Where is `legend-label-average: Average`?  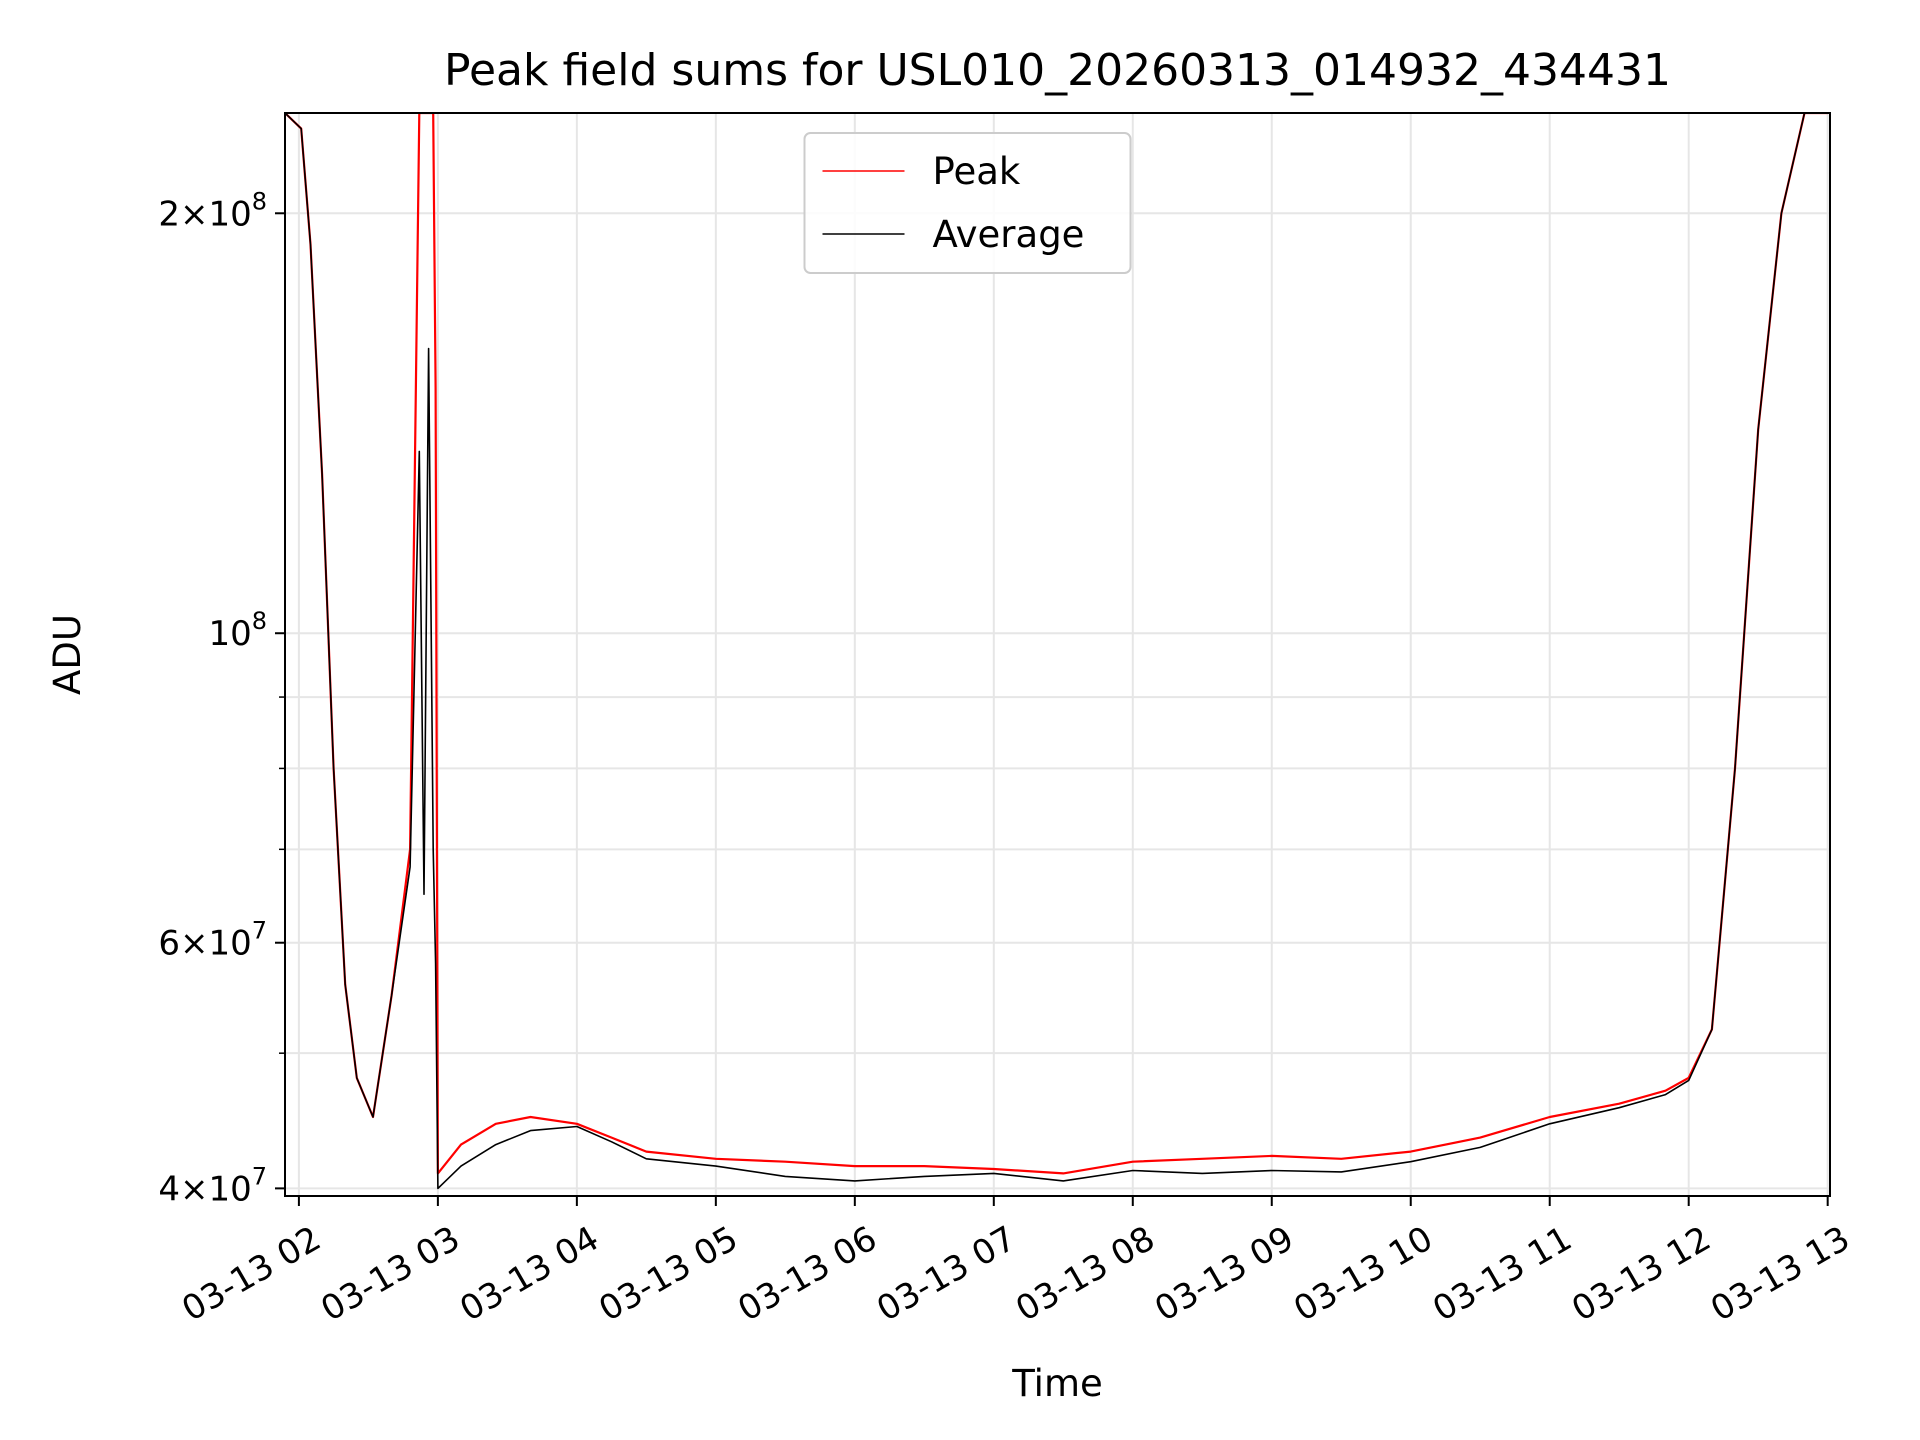
legend-label-average: Average is located at coordinates (1009, 234).